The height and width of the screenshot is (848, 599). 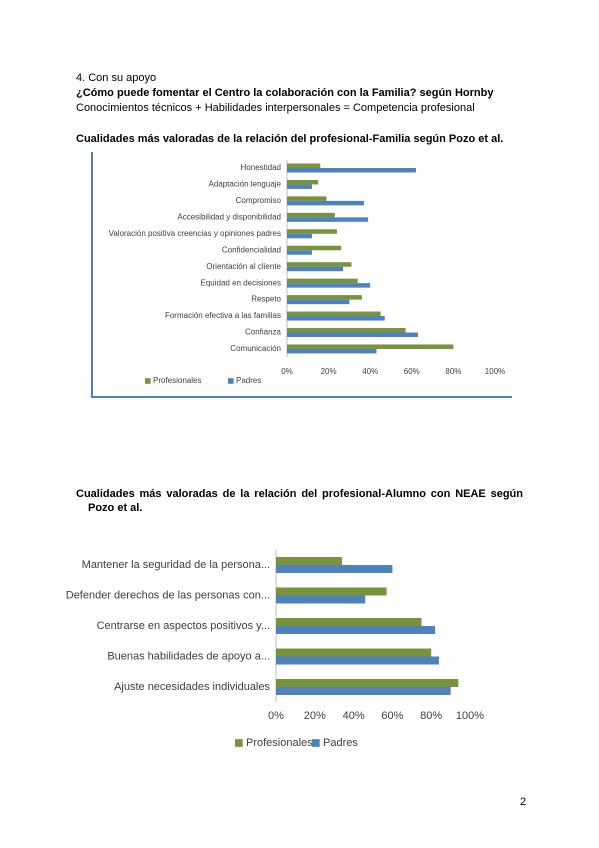 I want to click on page-number: 2, so click(x=523, y=802).